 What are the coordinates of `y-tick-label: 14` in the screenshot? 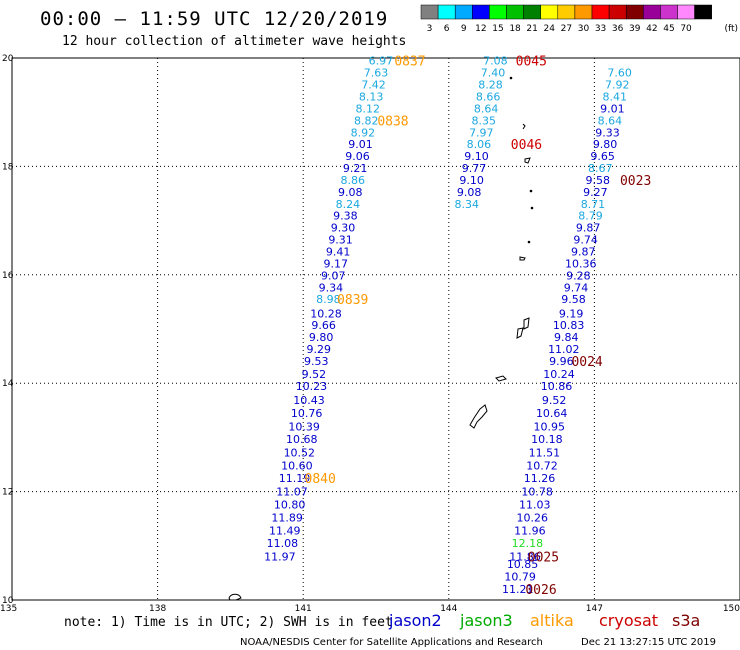 It's located at (8, 384).